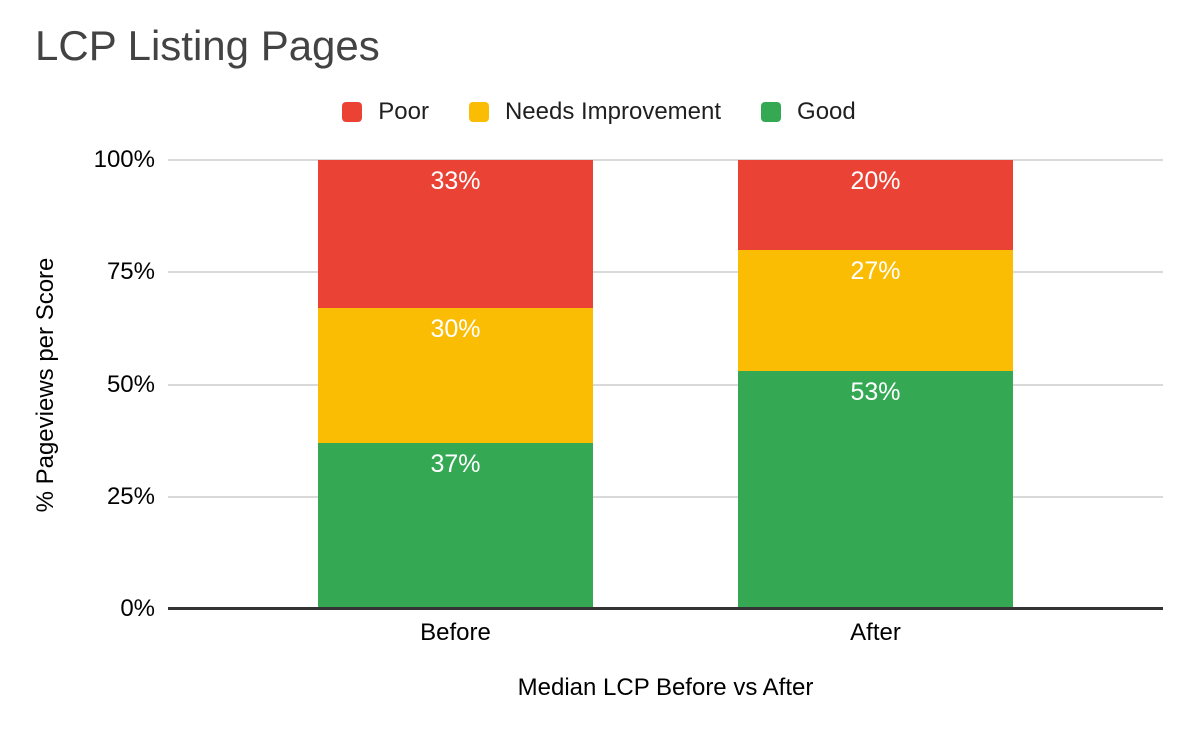 The height and width of the screenshot is (740, 1198). I want to click on bar-before: 33% 30% 37%, so click(455, 384).